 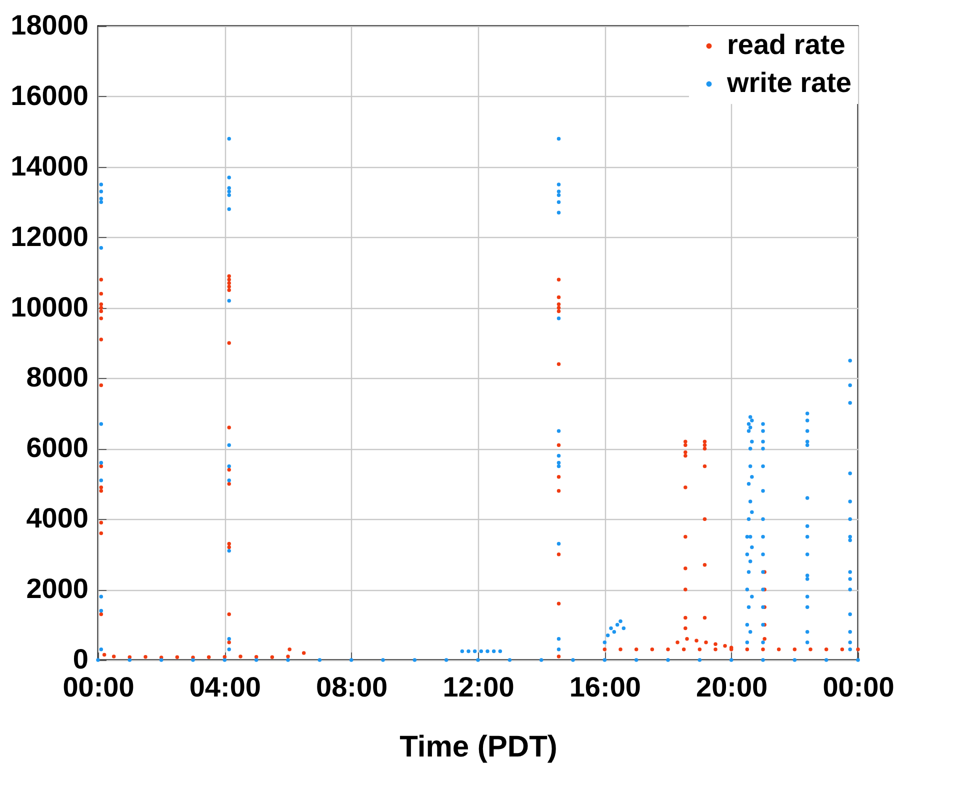 I want to click on x-tick-label: 12:00, so click(x=478, y=687).